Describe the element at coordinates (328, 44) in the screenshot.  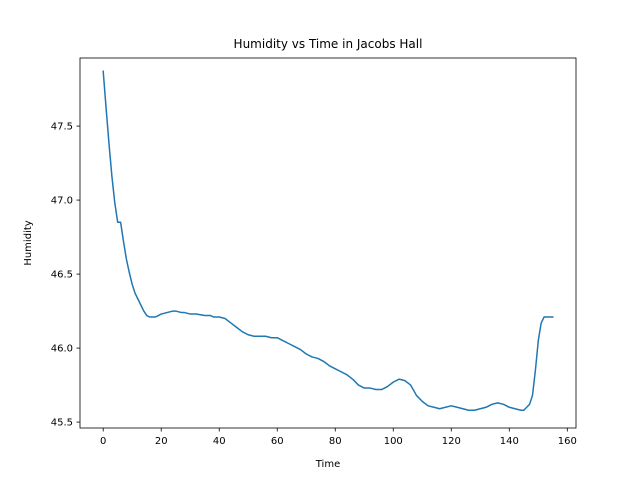
I see `chart-title: Humidity vs Time in Jacobs Hall` at that location.